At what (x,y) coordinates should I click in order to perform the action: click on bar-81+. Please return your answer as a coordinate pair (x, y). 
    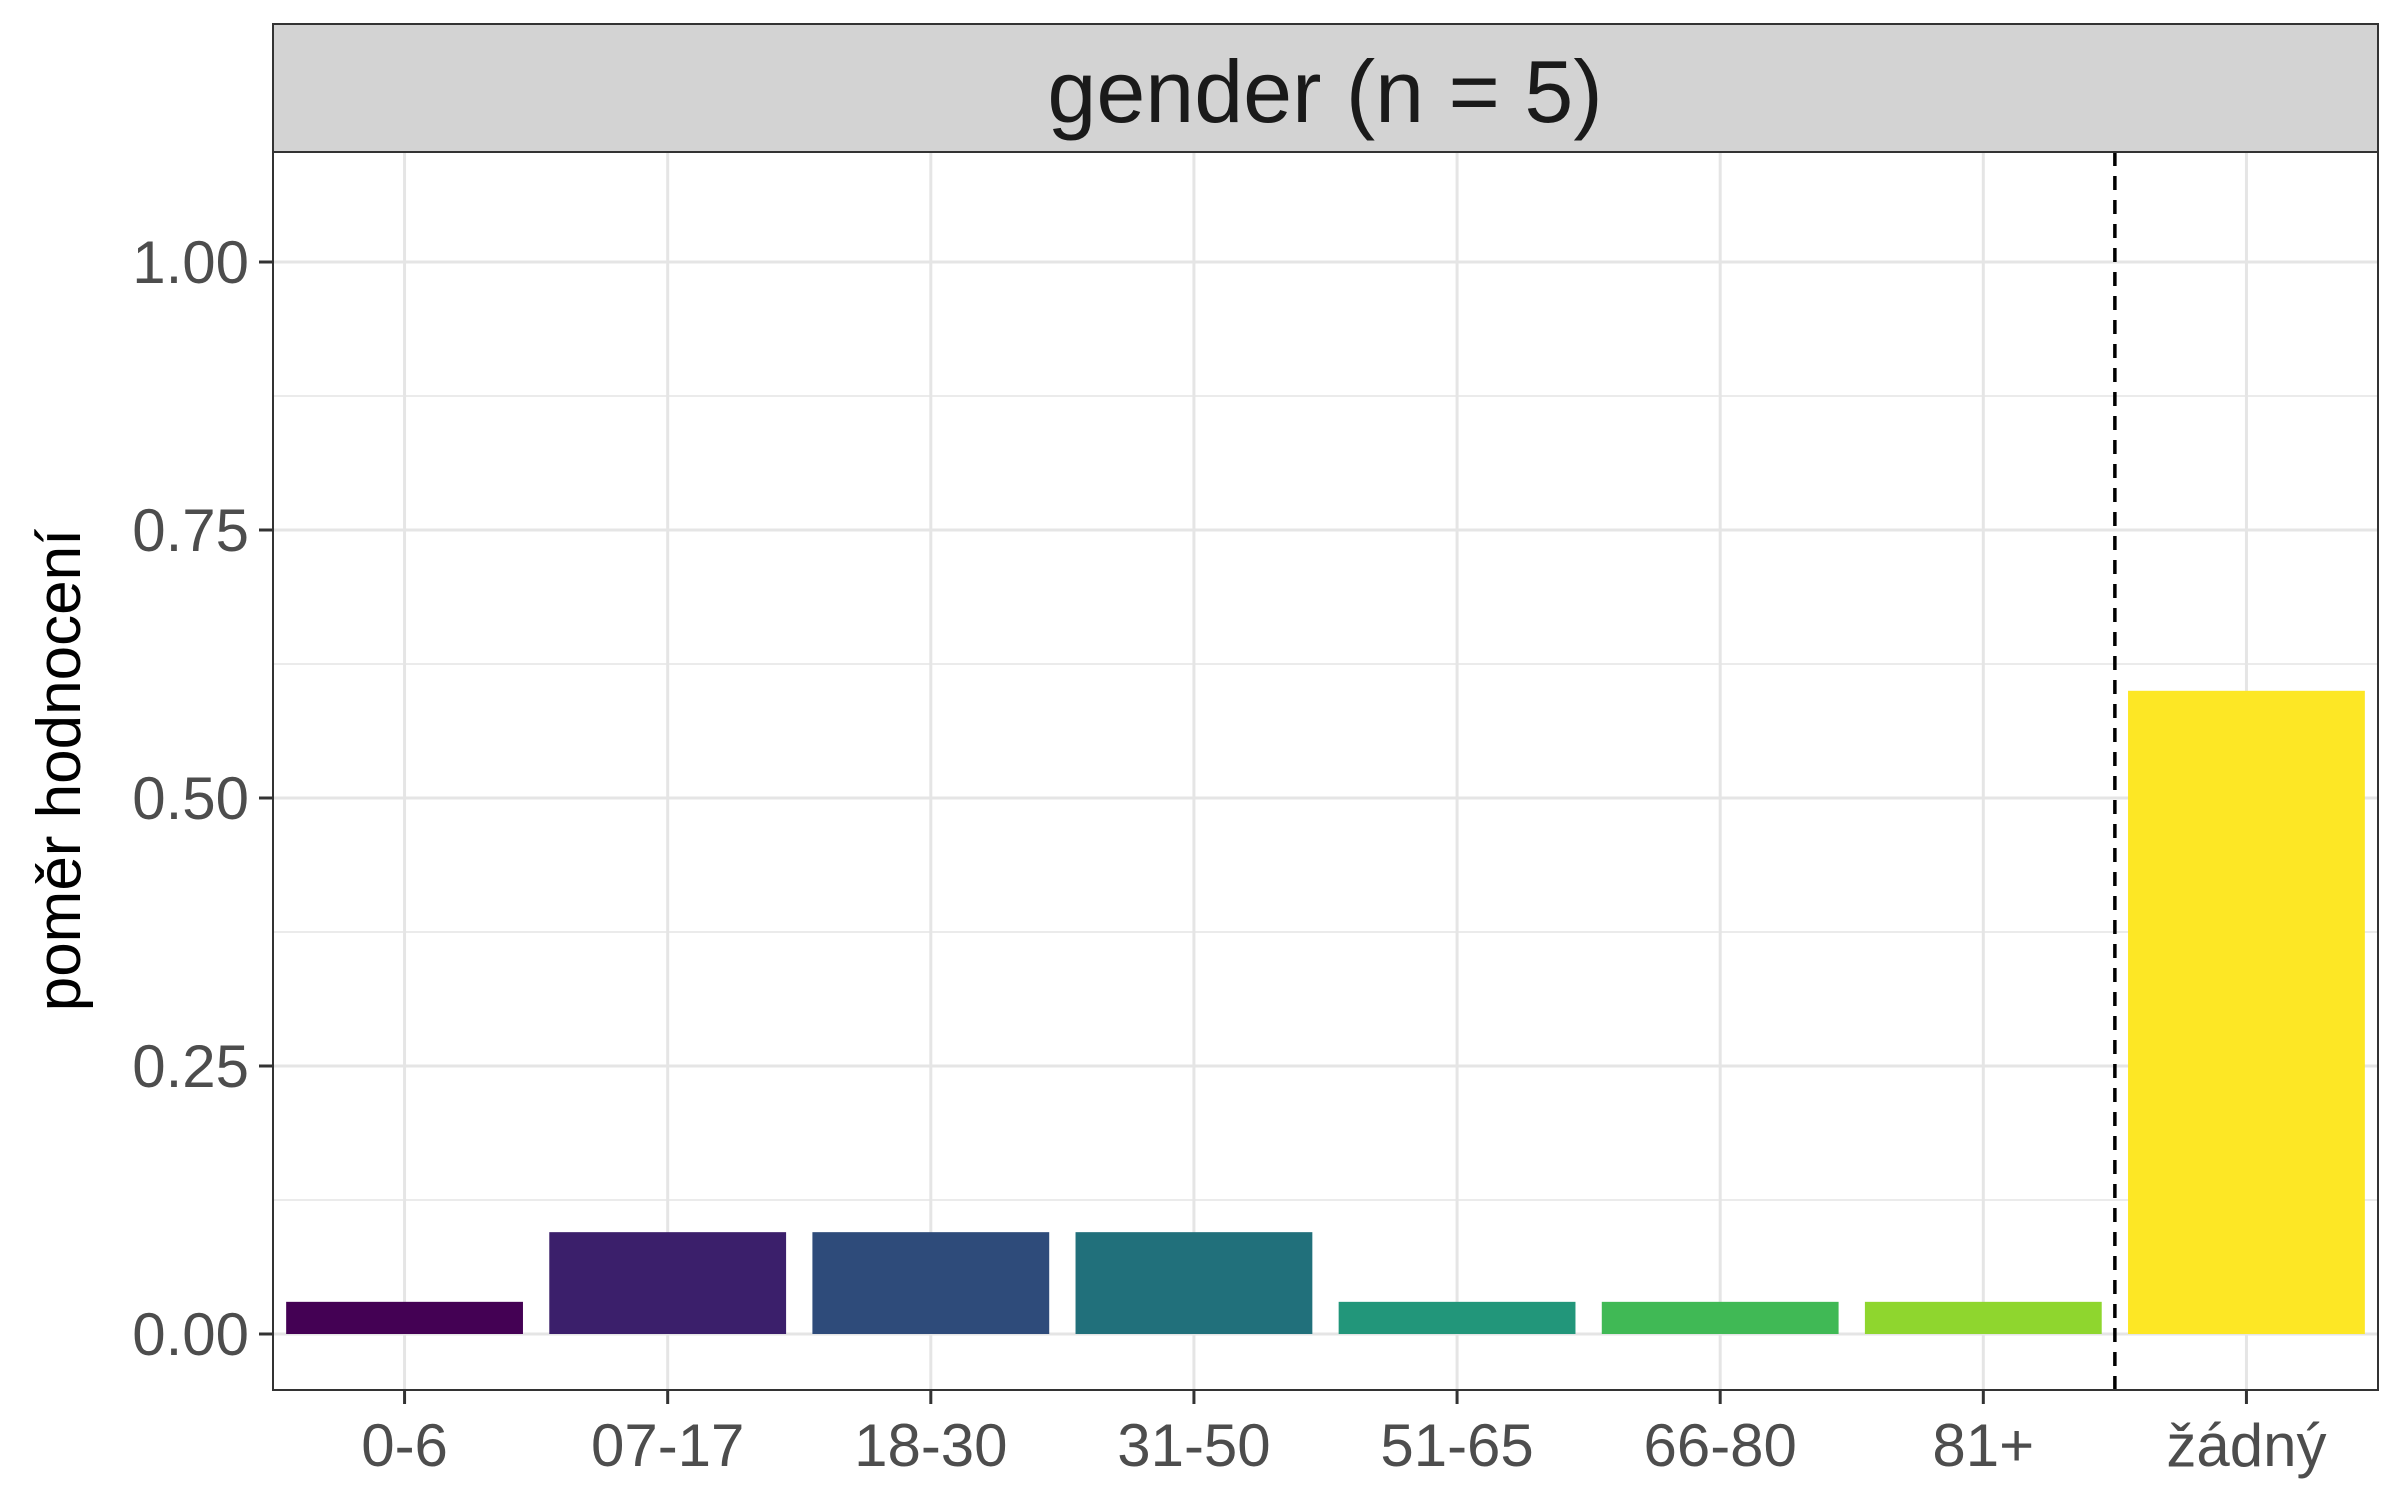
    Looking at the image, I should click on (1983, 1317).